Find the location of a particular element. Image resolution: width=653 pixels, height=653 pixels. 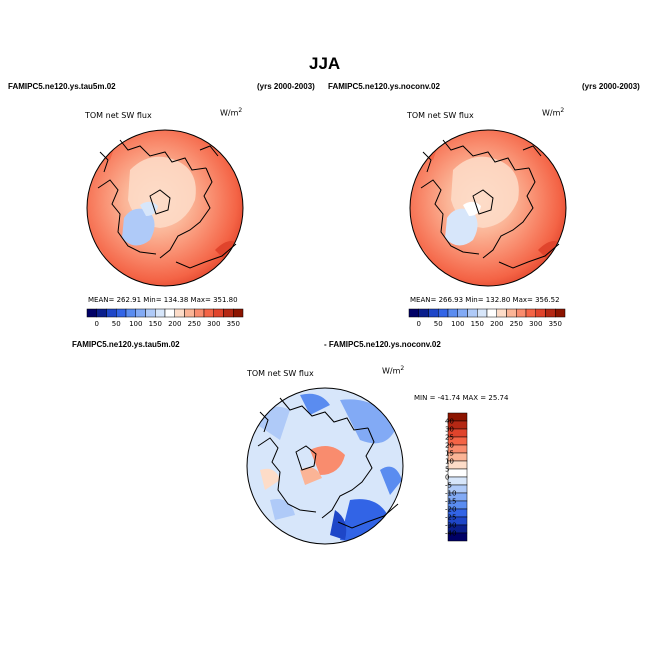

diff-colorbar-tick-label: 5 is located at coordinates (447, 470).